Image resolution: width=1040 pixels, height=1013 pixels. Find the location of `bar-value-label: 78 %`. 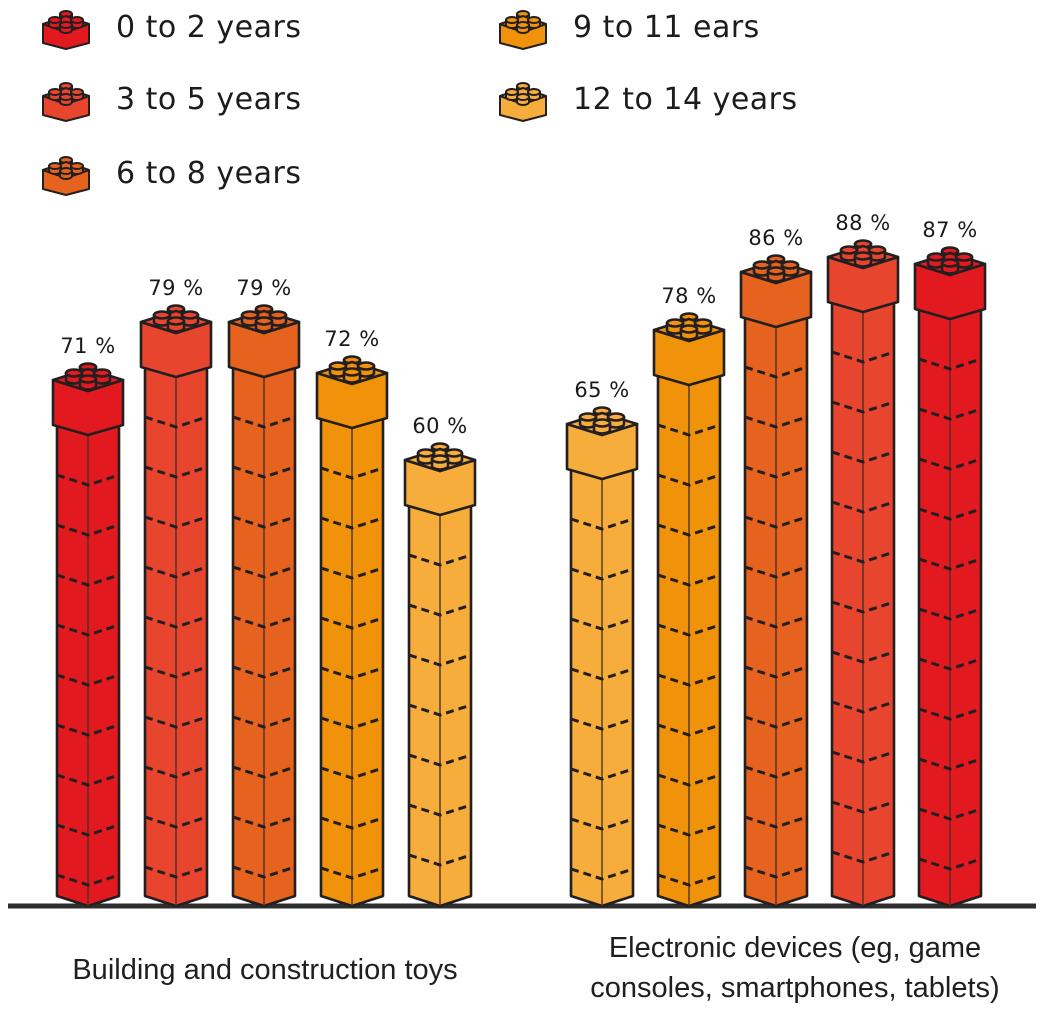

bar-value-label: 78 % is located at coordinates (688, 296).